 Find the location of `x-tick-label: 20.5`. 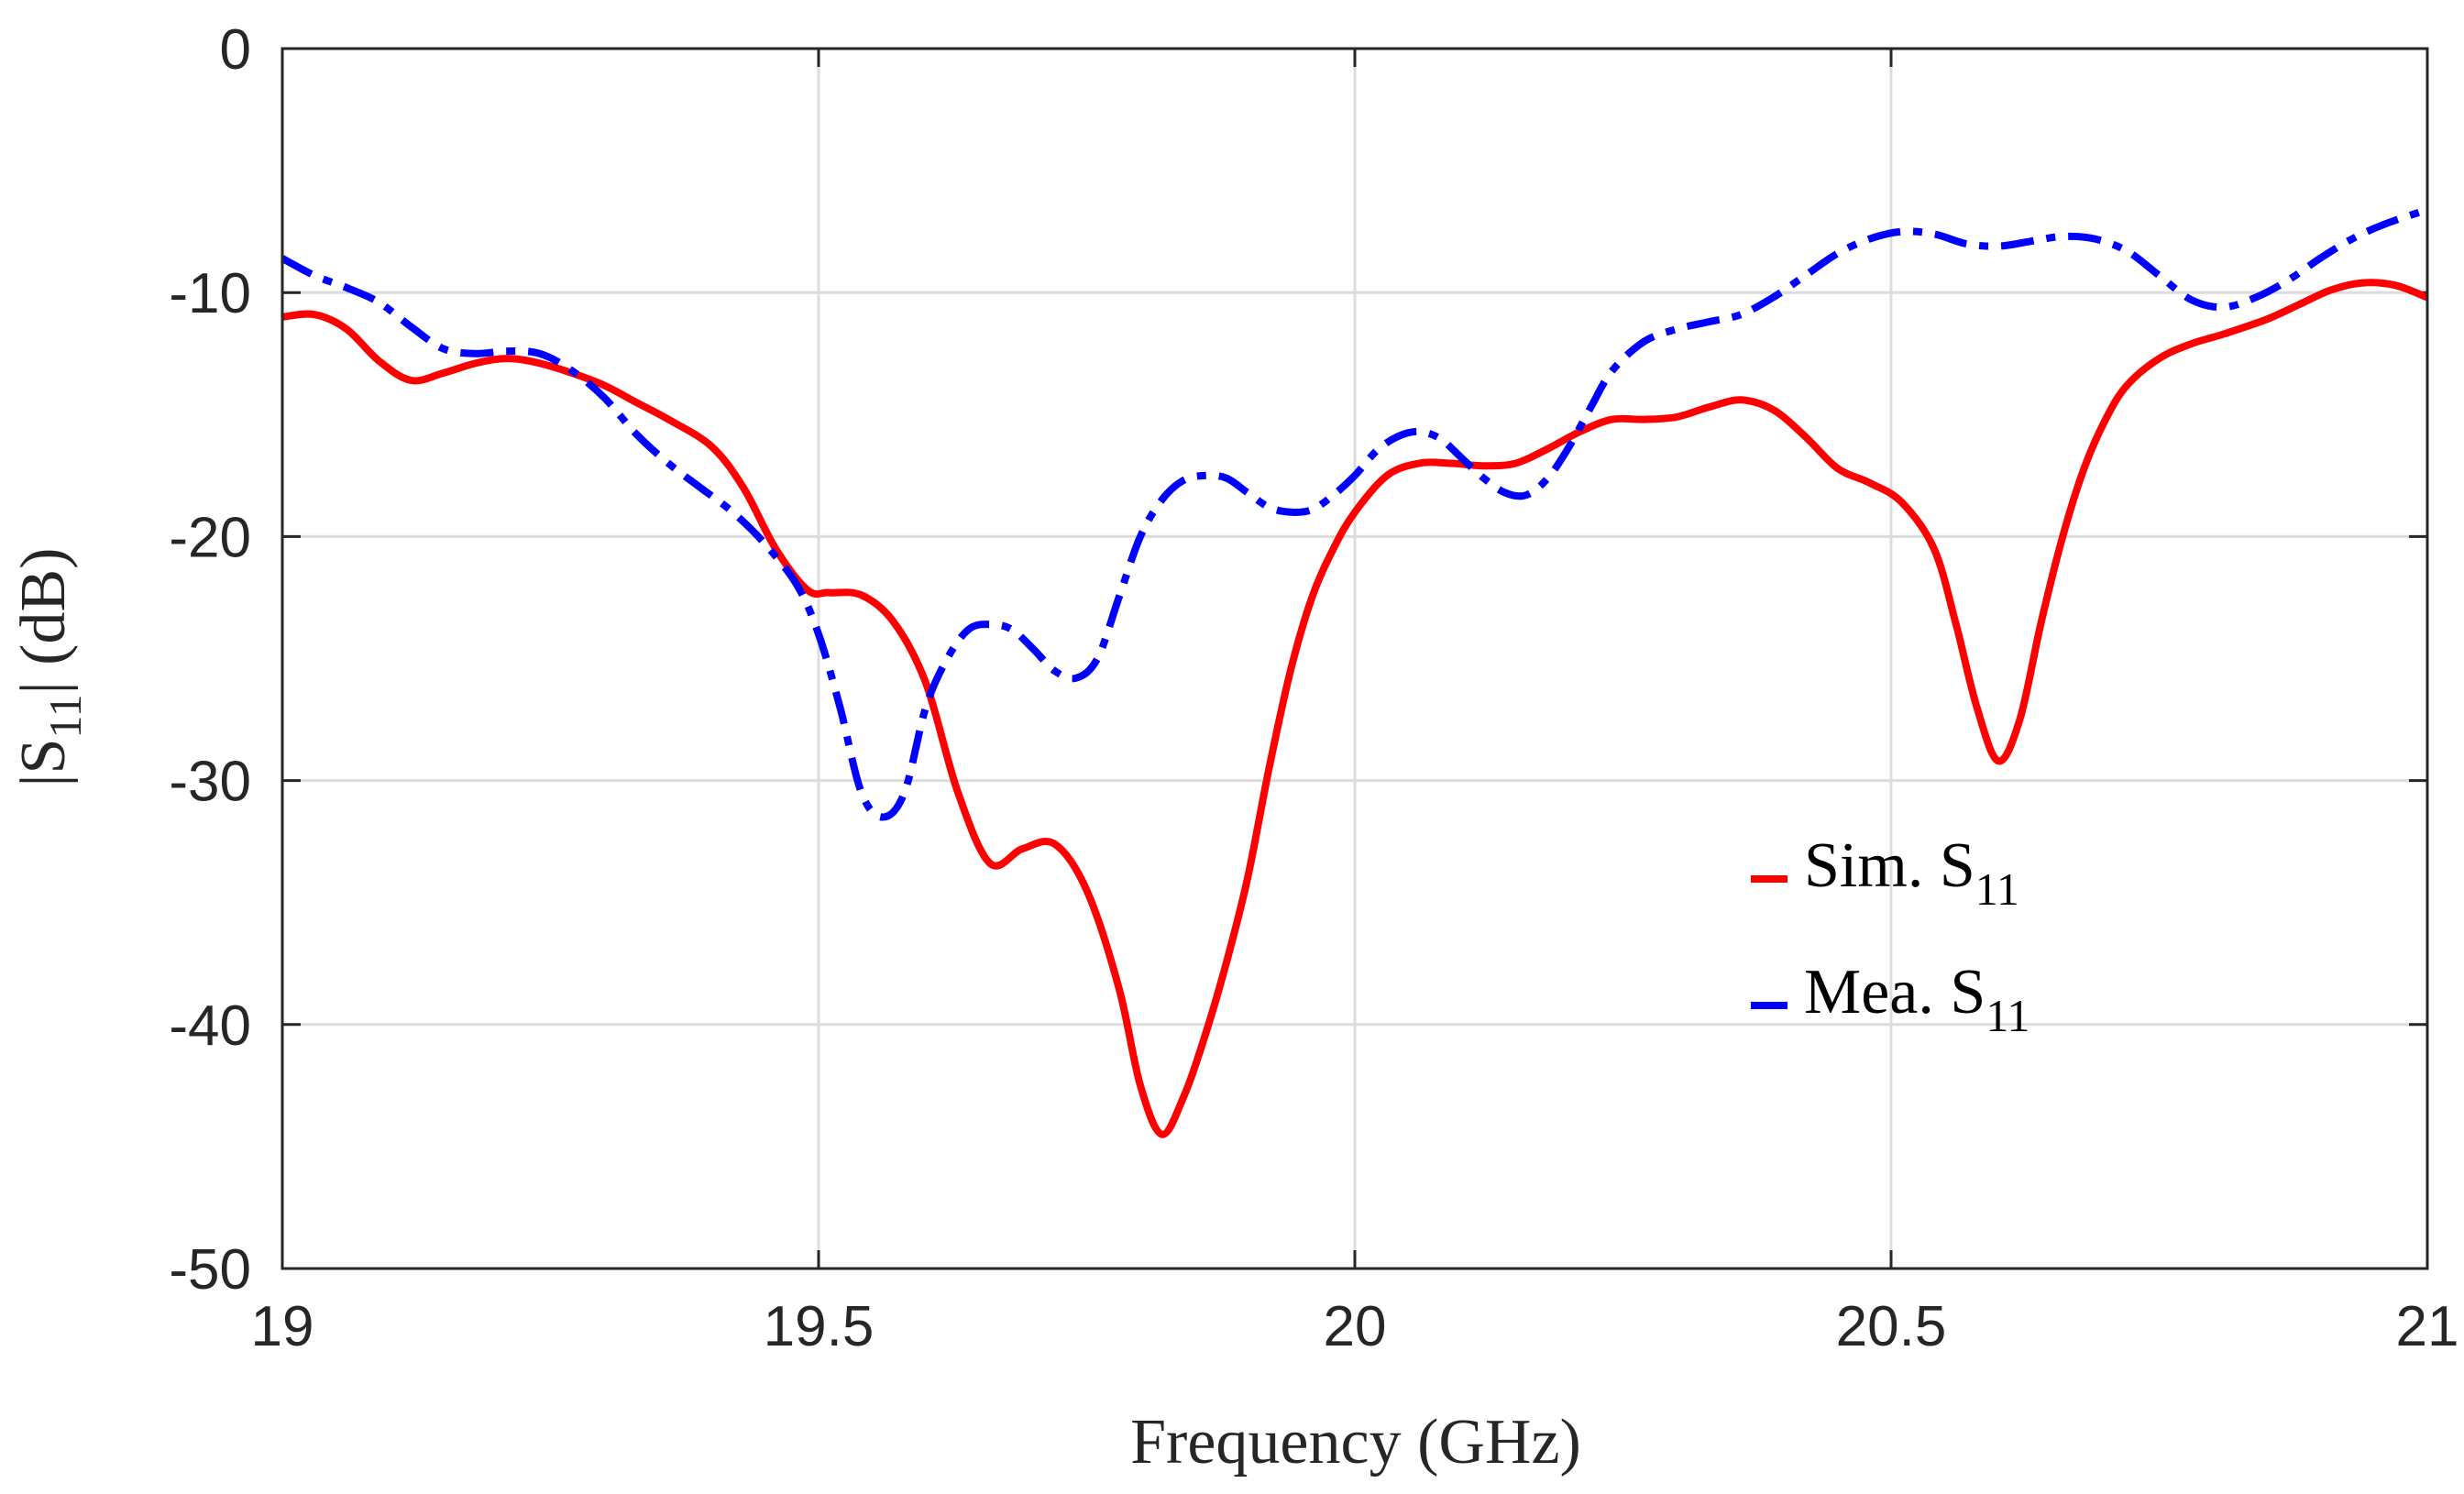

x-tick-label: 20.5 is located at coordinates (1891, 1326).